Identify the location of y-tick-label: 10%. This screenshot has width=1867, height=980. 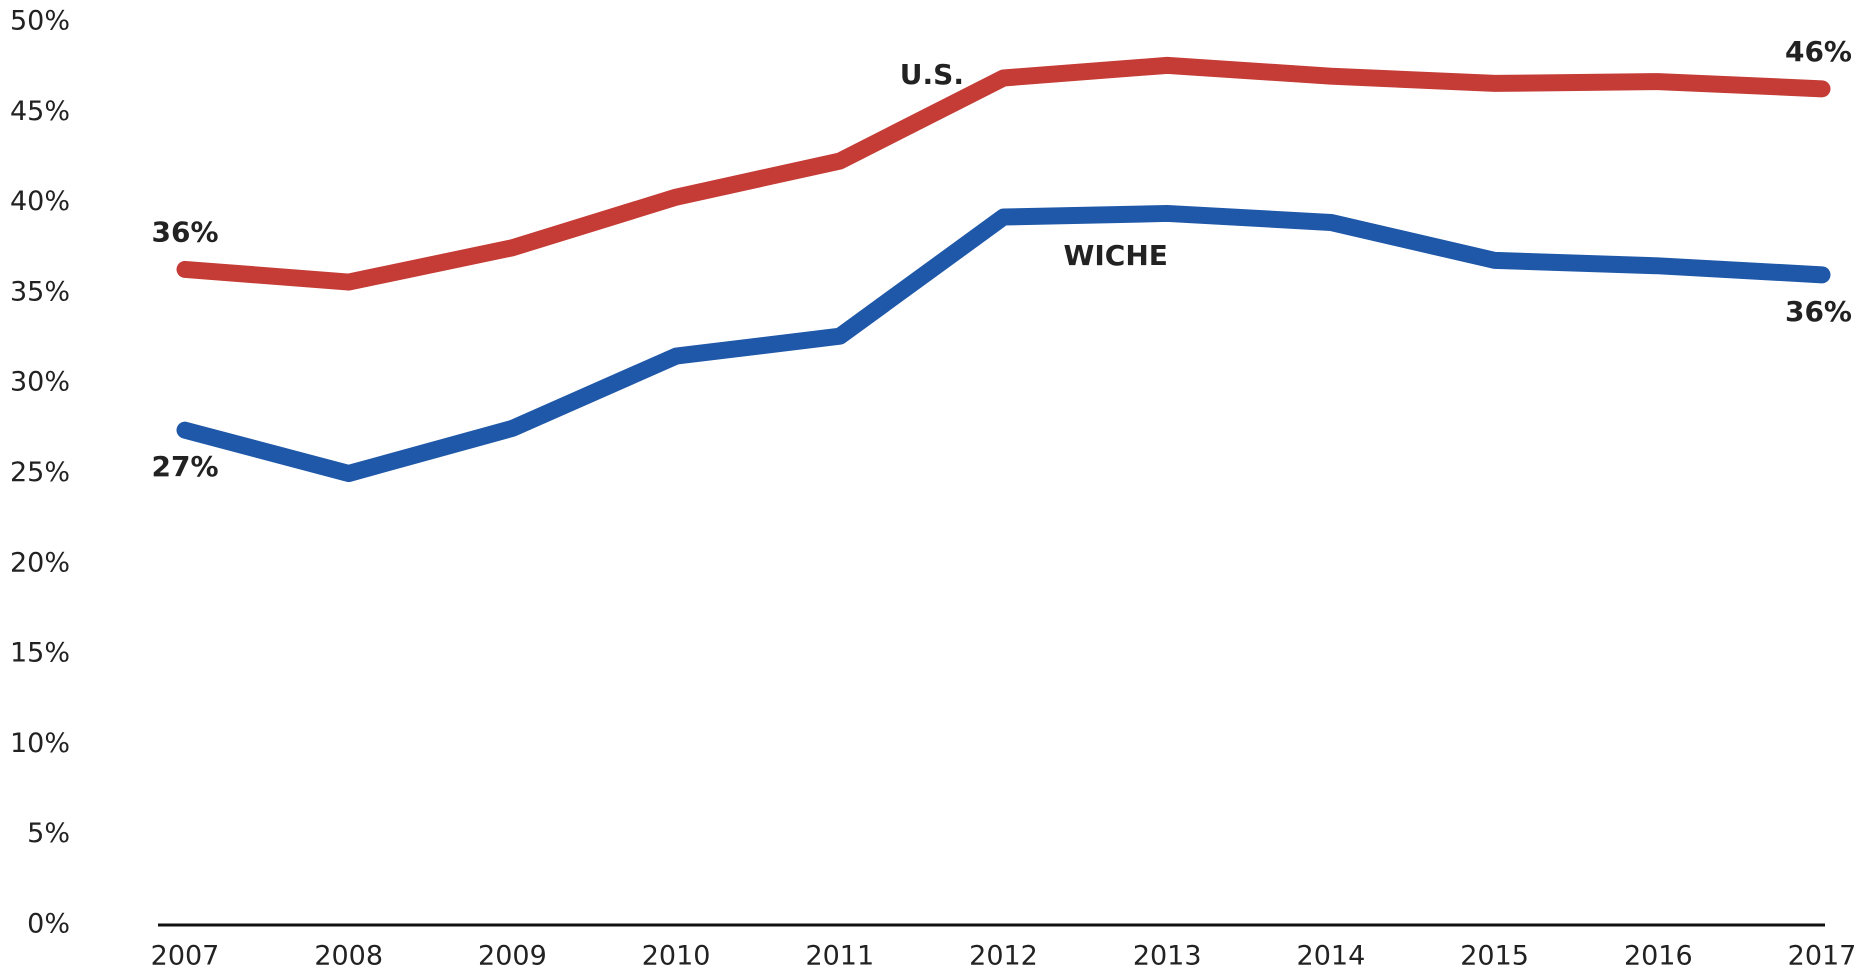
(40, 743).